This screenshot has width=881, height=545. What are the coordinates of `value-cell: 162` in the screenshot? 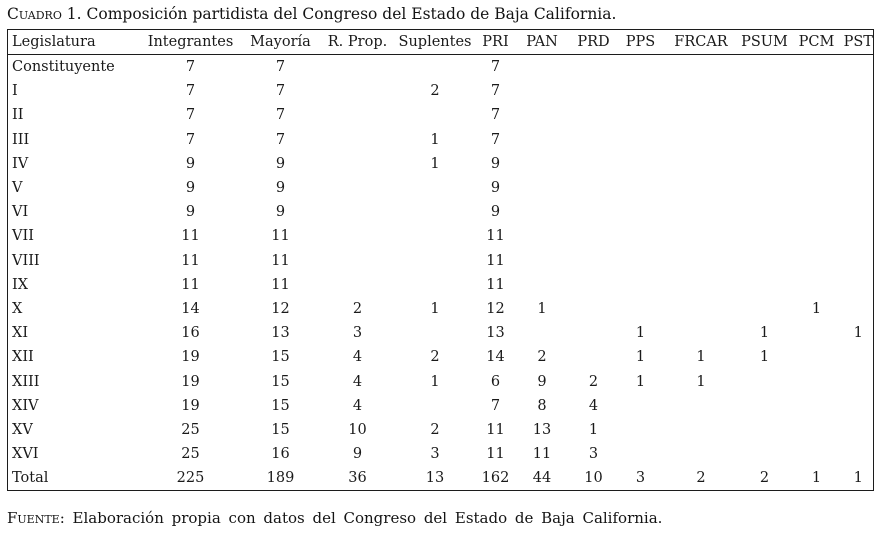 It's located at (495, 478).